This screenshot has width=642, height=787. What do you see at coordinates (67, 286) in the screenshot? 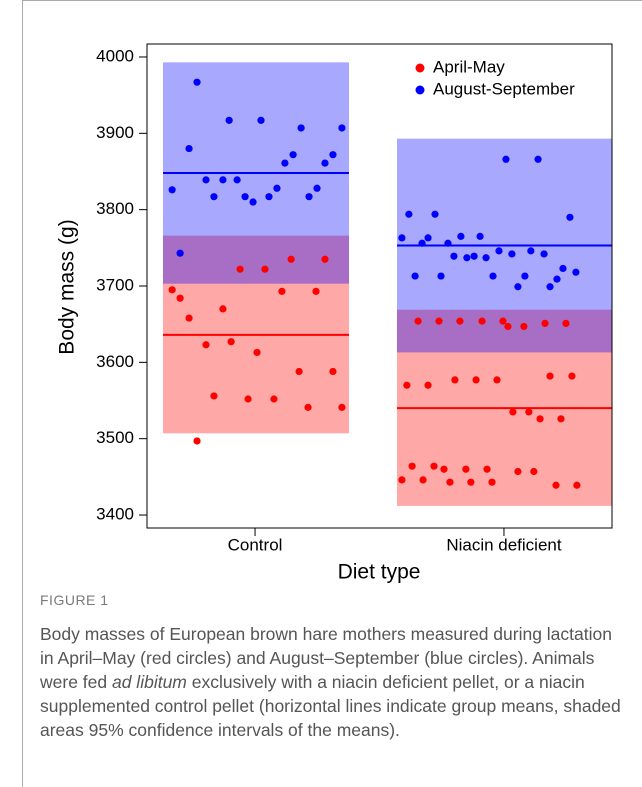
I see `y-axis-label: Body mass (g)` at bounding box center [67, 286].